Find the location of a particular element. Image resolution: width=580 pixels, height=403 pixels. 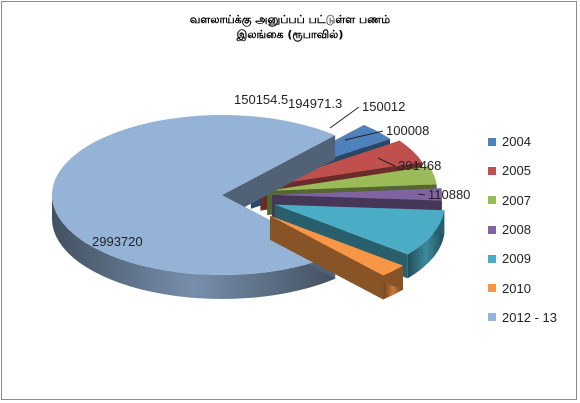

legend-item-2008: 2008 is located at coordinates (522, 229).